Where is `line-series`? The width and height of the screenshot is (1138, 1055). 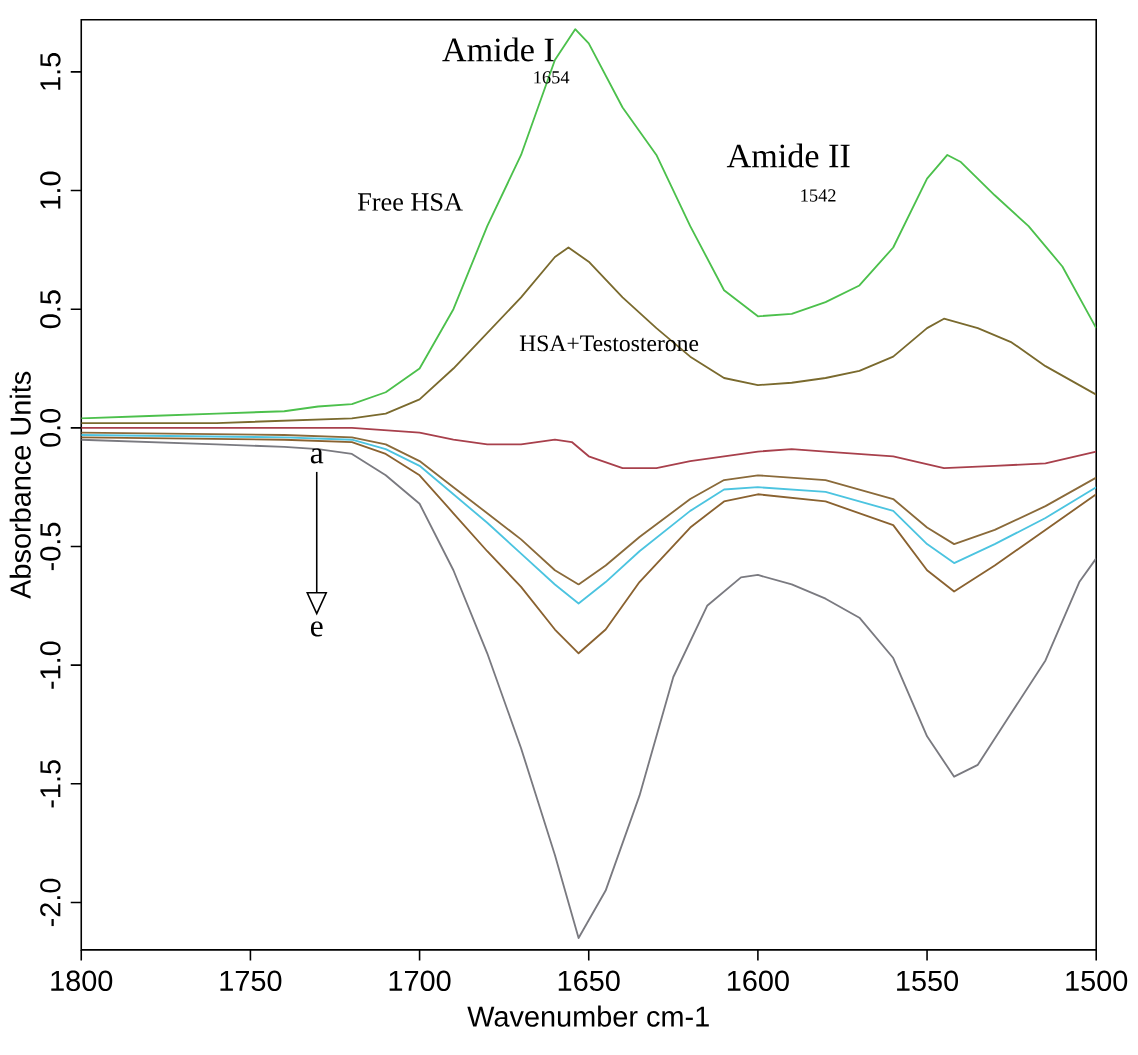
line-series is located at coordinates (589, 447).